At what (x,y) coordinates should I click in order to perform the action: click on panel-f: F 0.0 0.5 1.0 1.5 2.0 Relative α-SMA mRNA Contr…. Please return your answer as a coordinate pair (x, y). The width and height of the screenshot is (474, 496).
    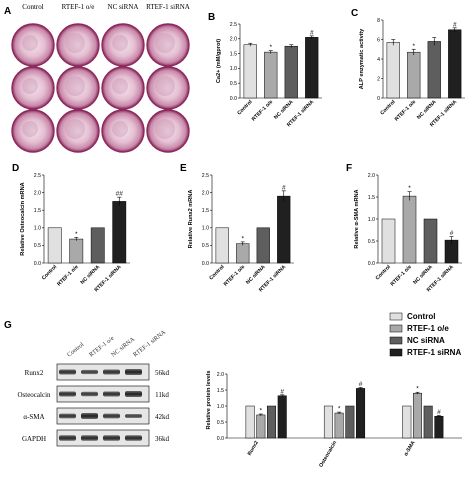
    Looking at the image, I should click on (404, 228).